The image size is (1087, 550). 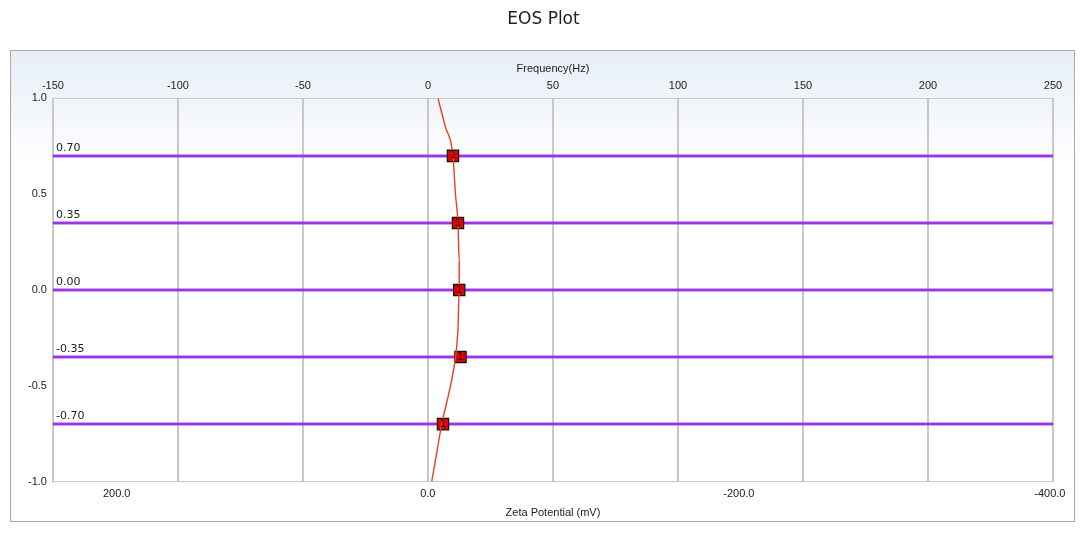 I want to click on ref-line-label: -0.35, so click(x=70, y=349).